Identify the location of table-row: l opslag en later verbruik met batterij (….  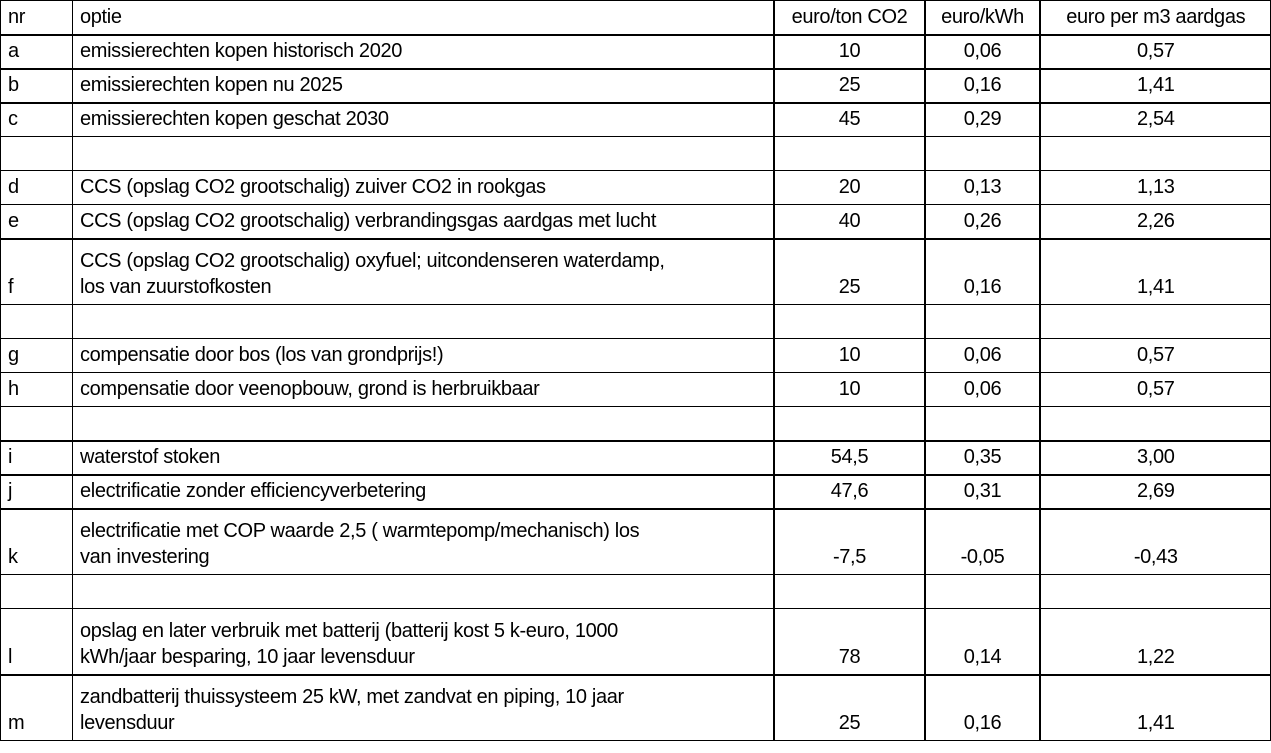
(635, 642).